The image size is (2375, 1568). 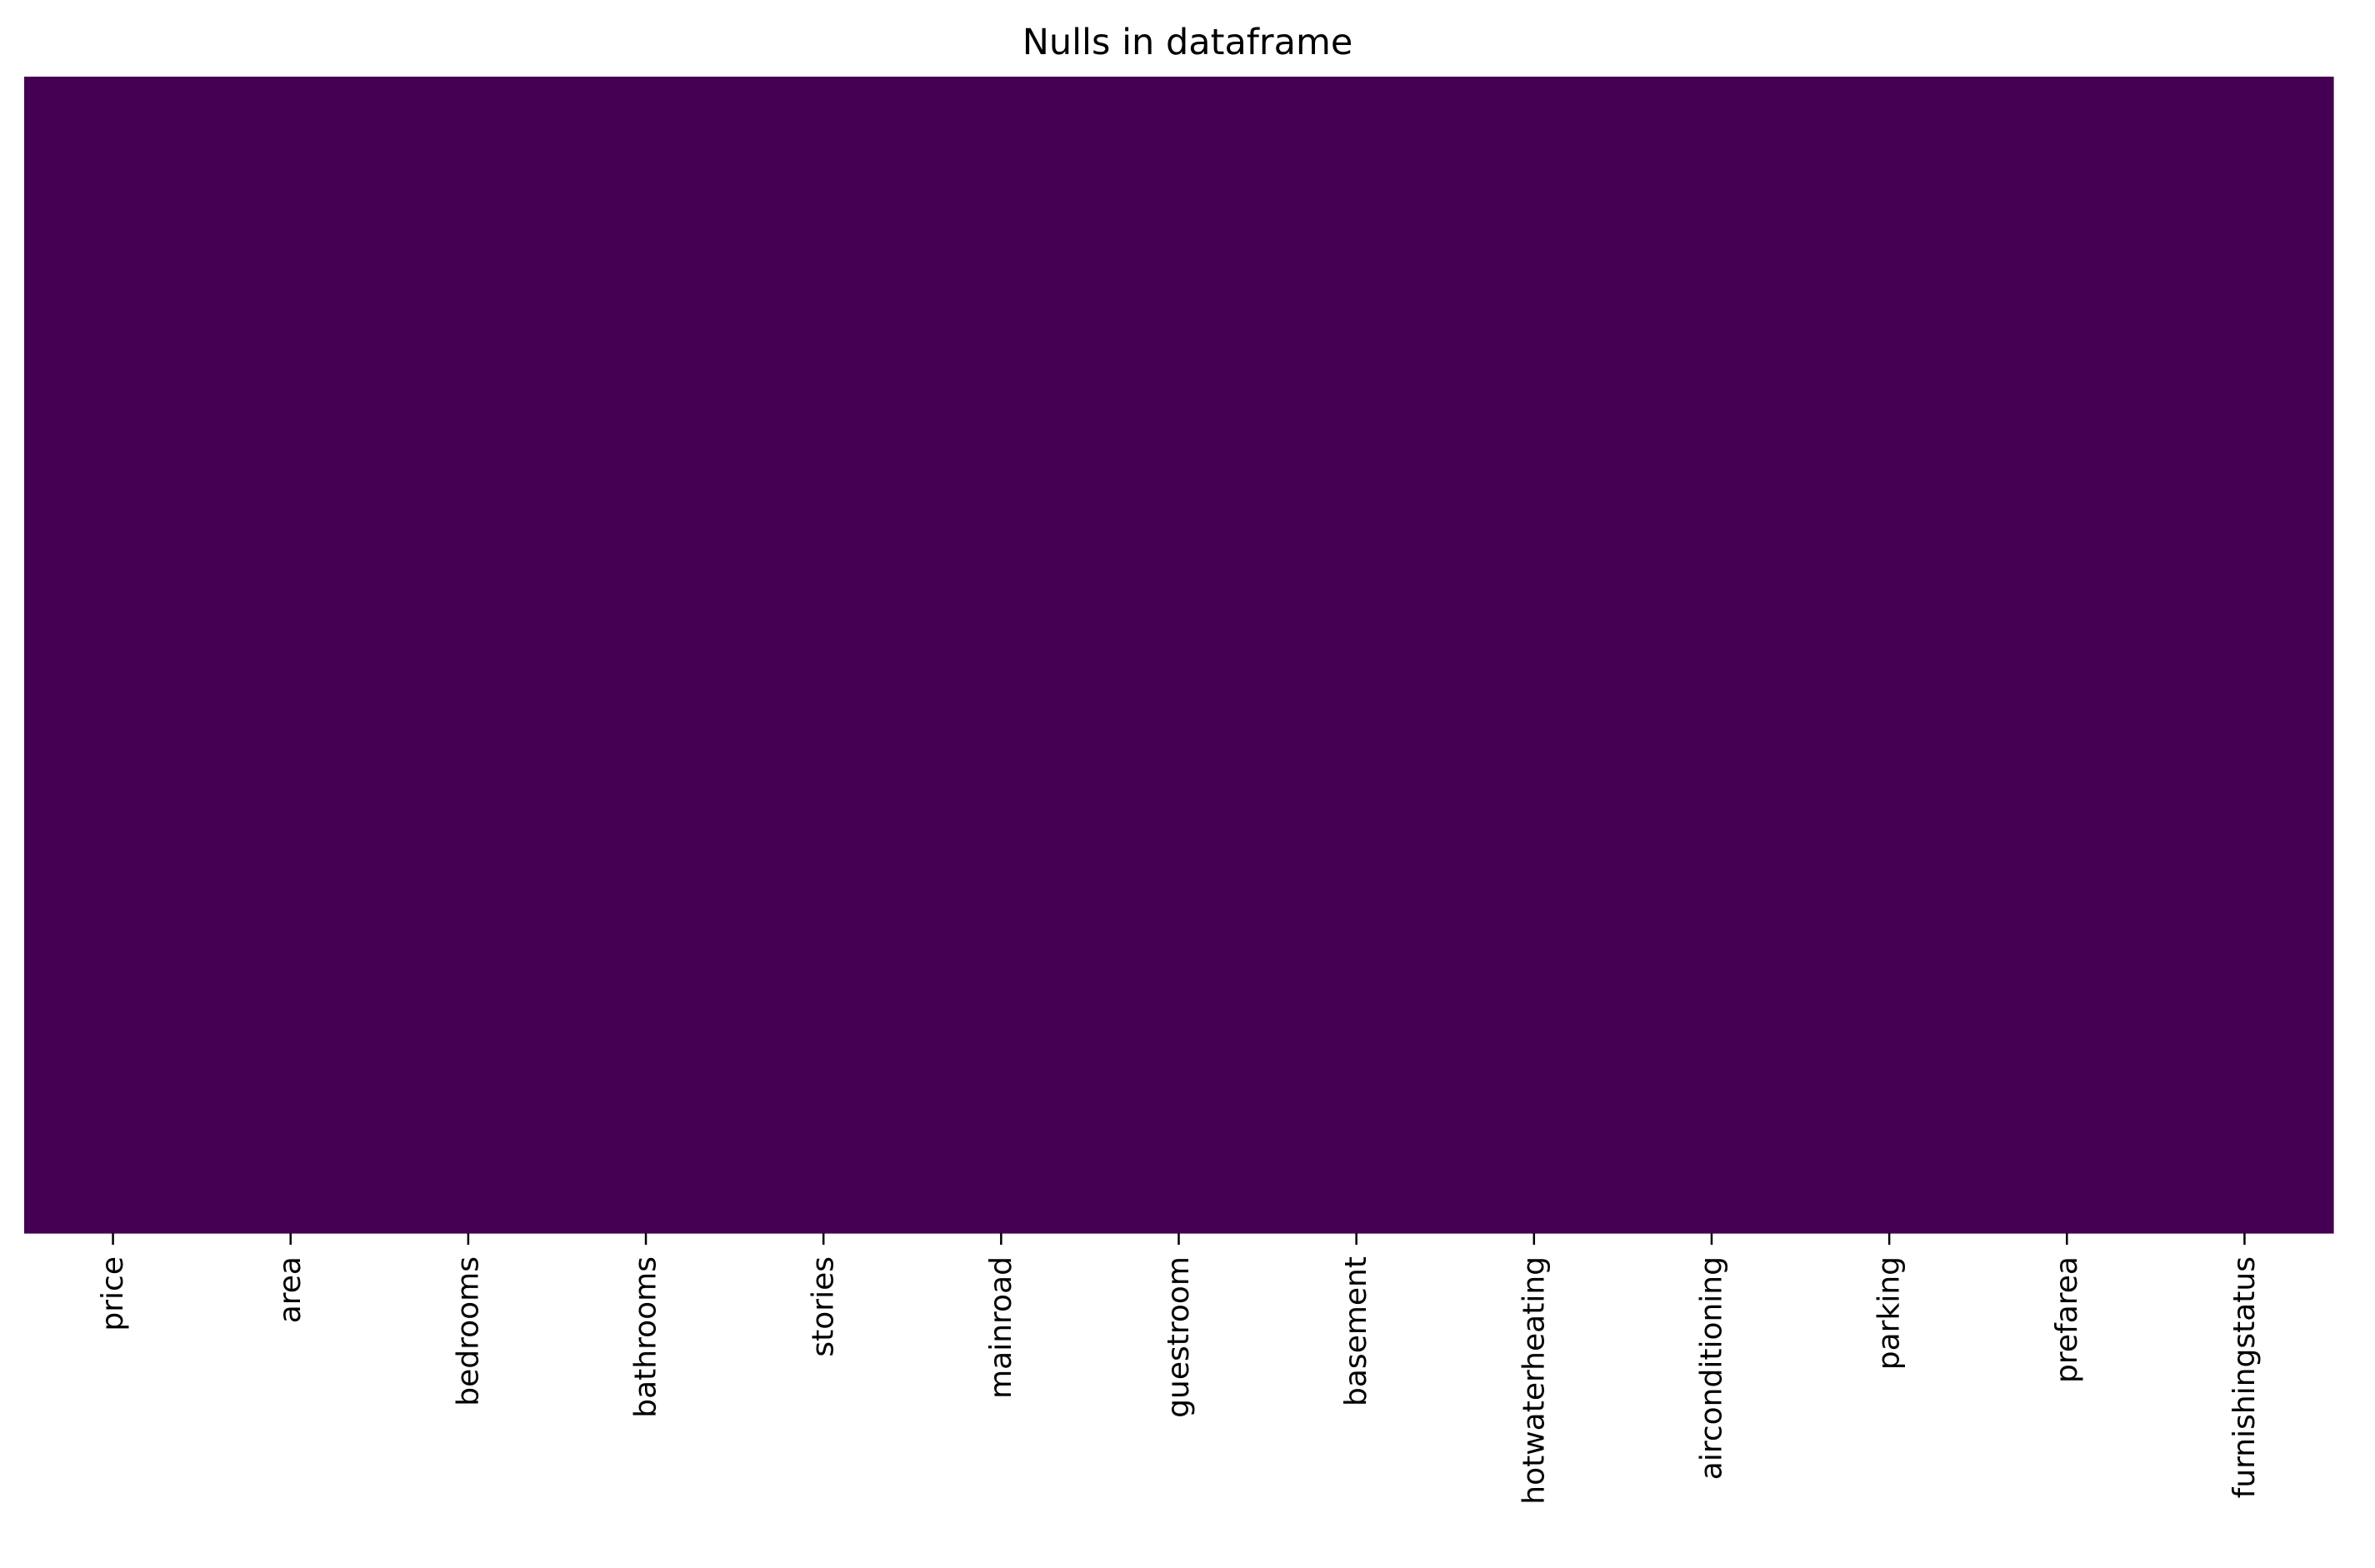 I want to click on heatmap-cell-bathrooms, so click(x=646, y=655).